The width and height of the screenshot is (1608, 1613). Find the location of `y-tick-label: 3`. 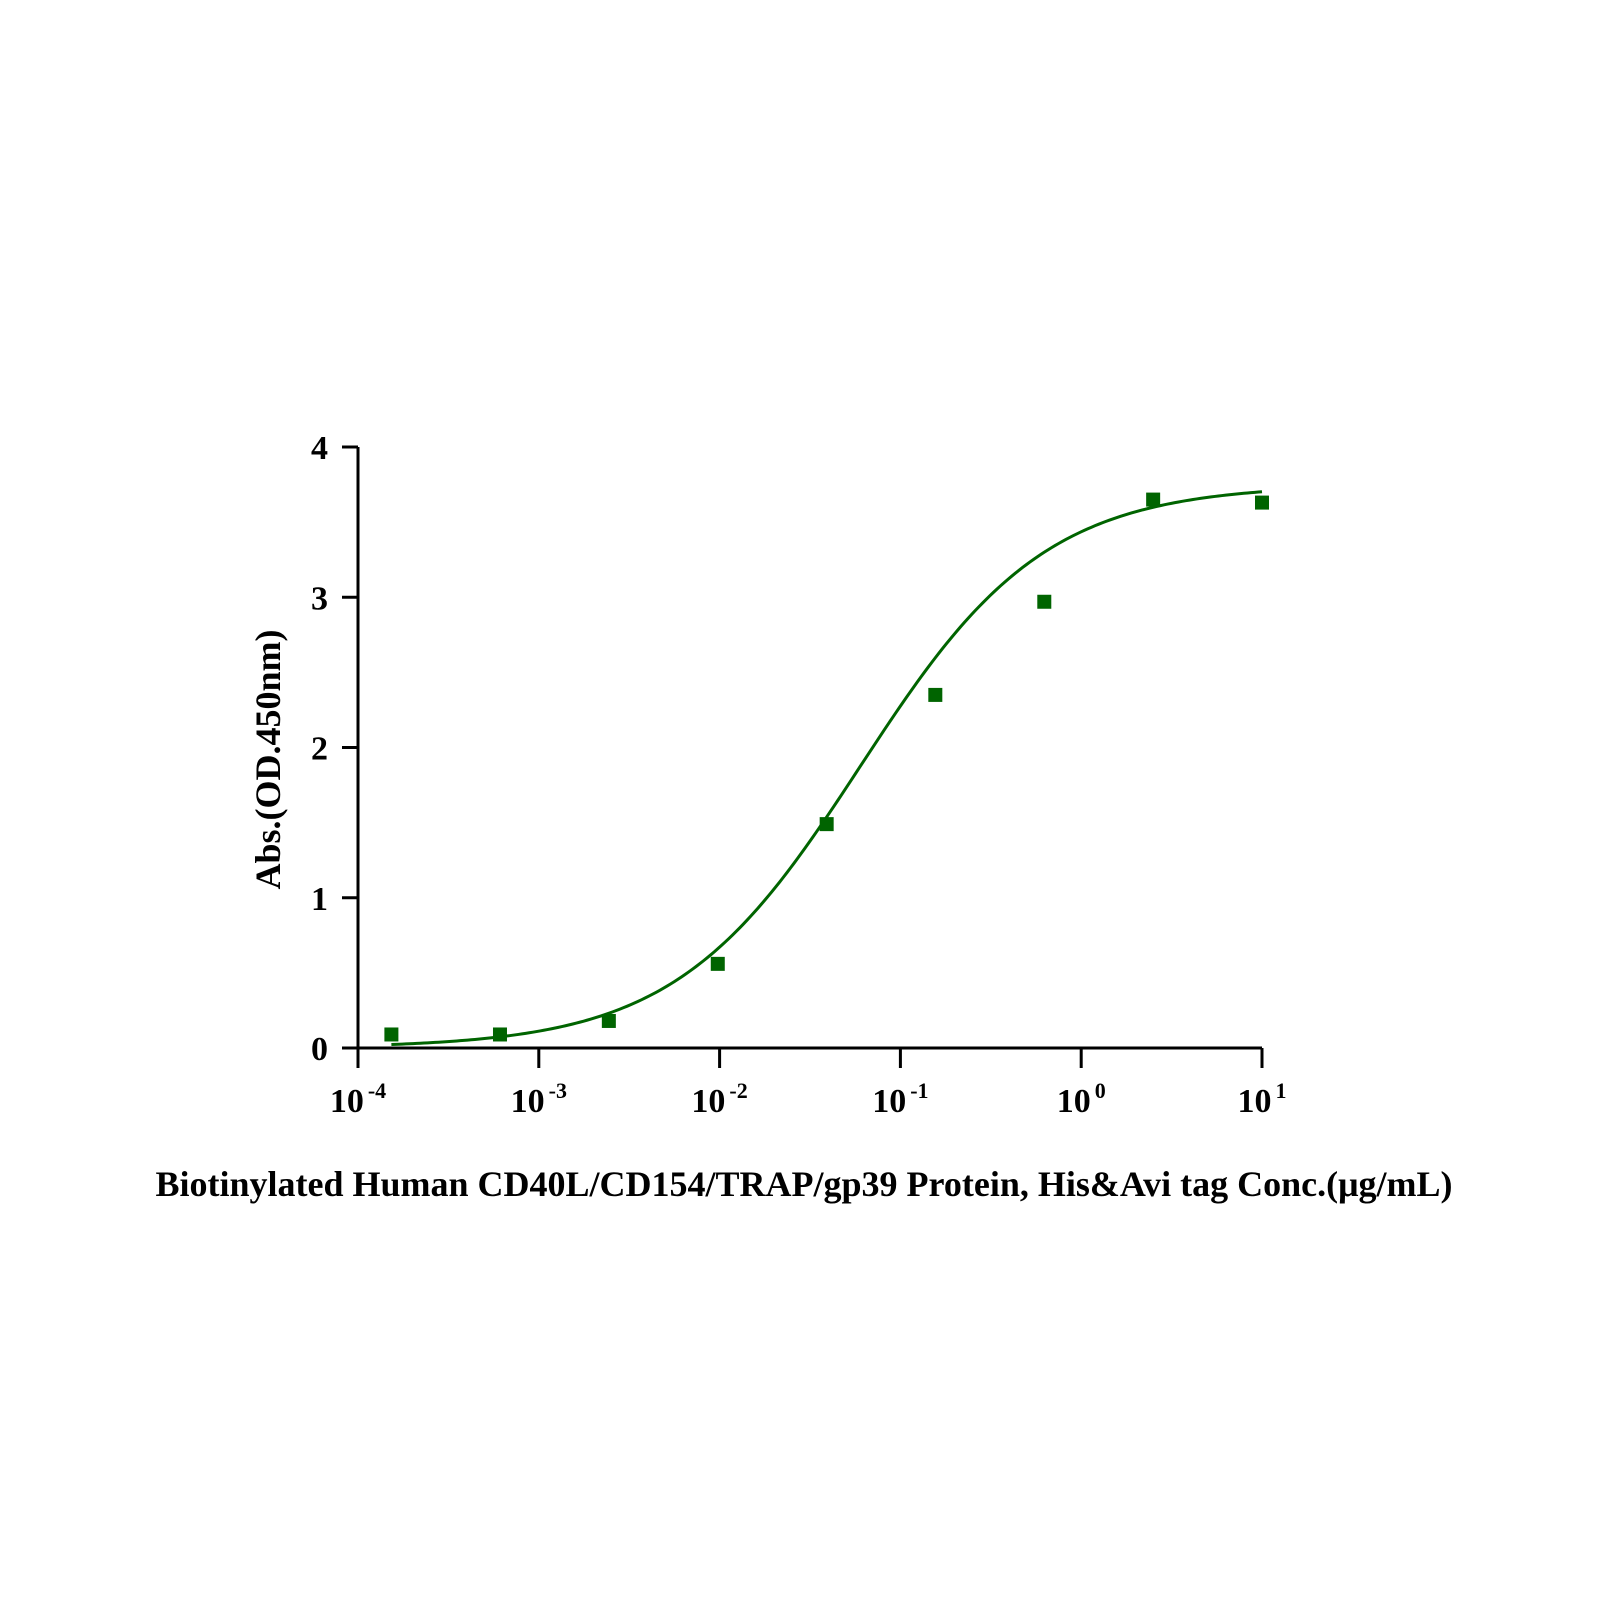

y-tick-label: 3 is located at coordinates (319, 598).